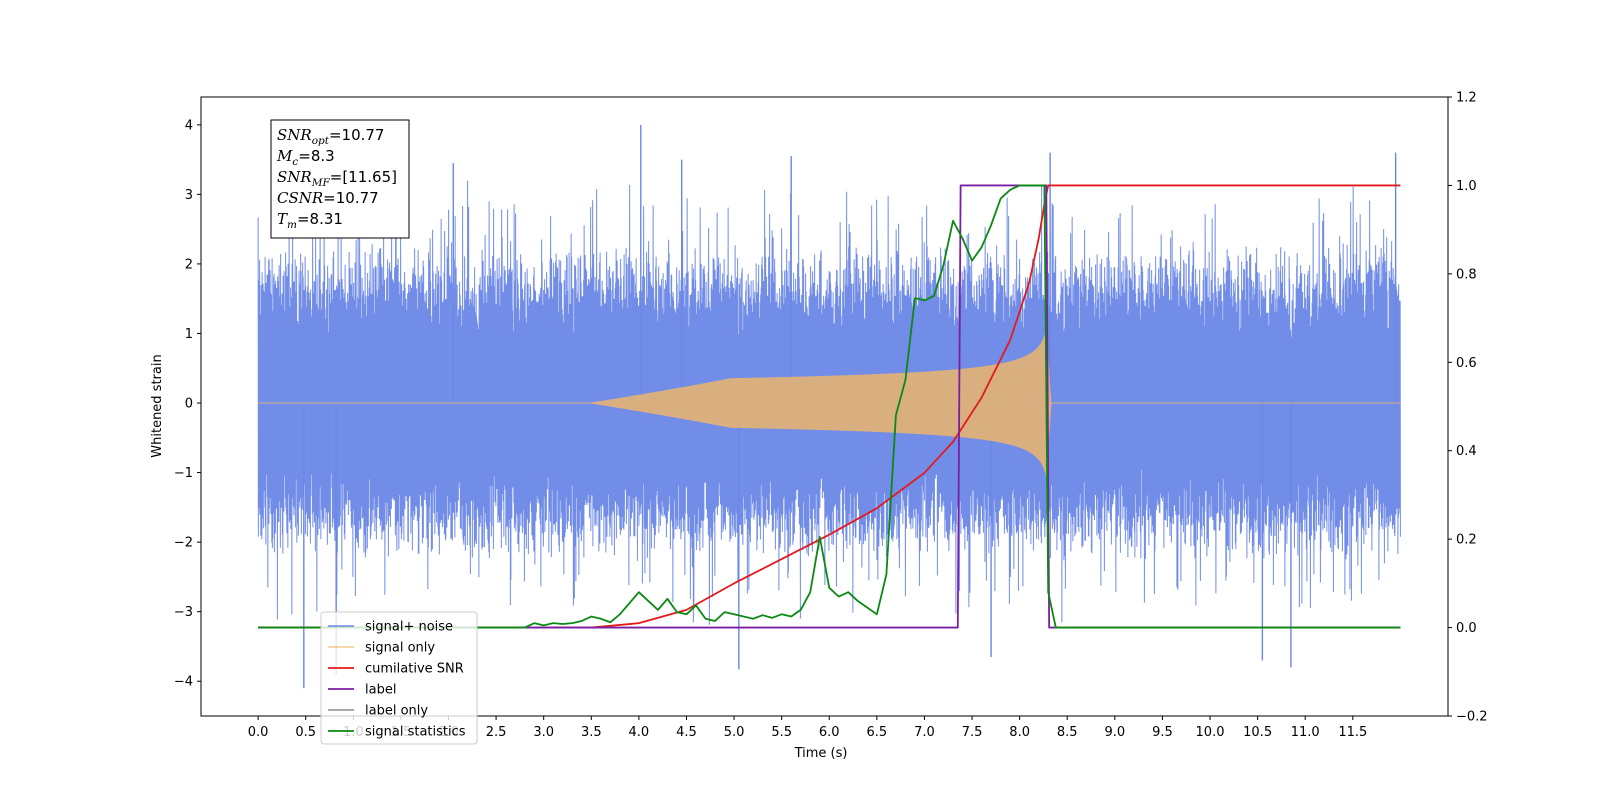  I want to click on annotation-subscript: m, so click(292, 225).